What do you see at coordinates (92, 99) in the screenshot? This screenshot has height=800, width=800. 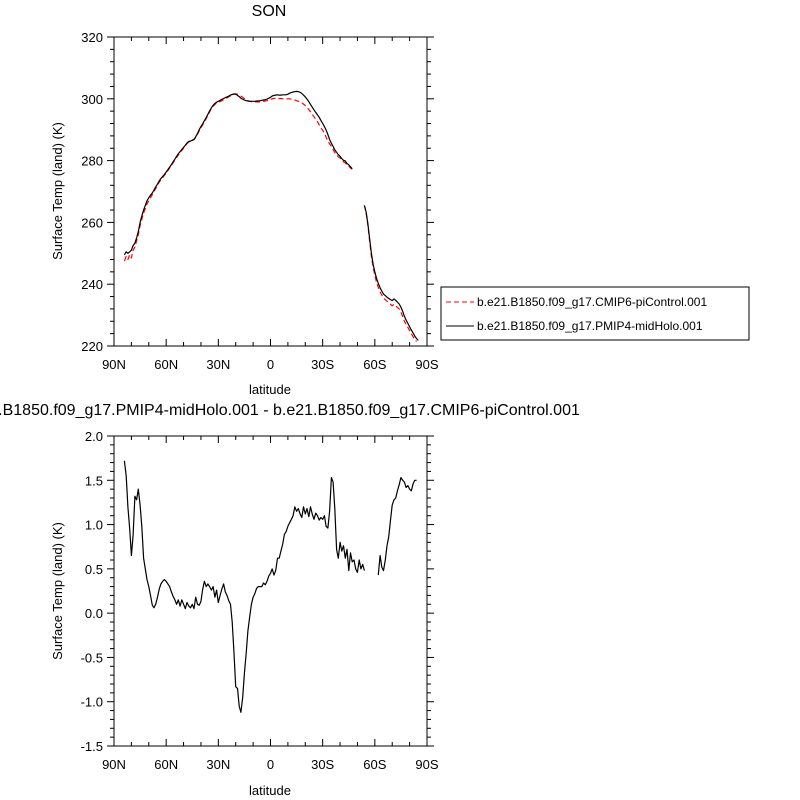 I see `top-y-tick-label: 300` at bounding box center [92, 99].